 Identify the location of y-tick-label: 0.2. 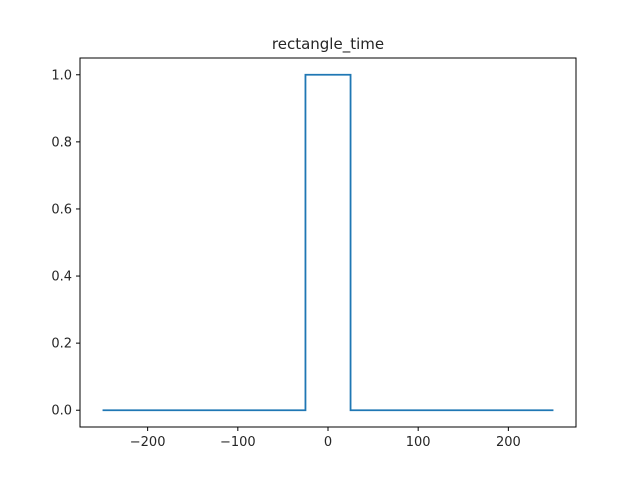
(61, 344).